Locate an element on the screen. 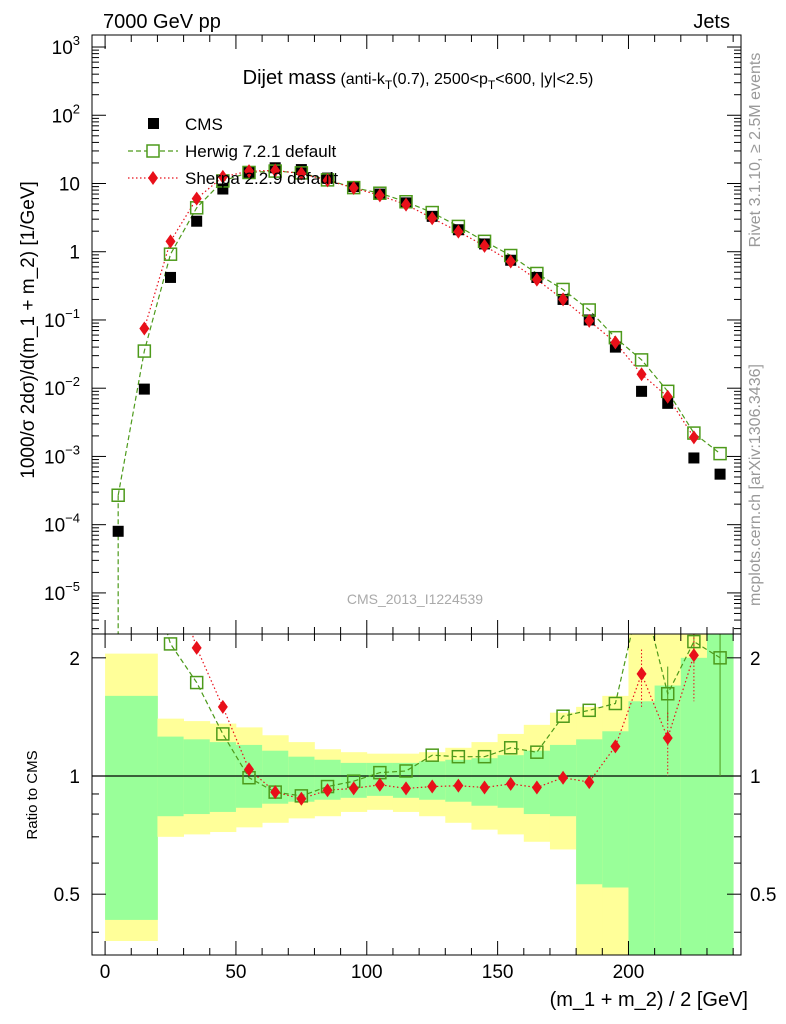 The image size is (786, 1024). category-label: Jets is located at coordinates (711, 22).